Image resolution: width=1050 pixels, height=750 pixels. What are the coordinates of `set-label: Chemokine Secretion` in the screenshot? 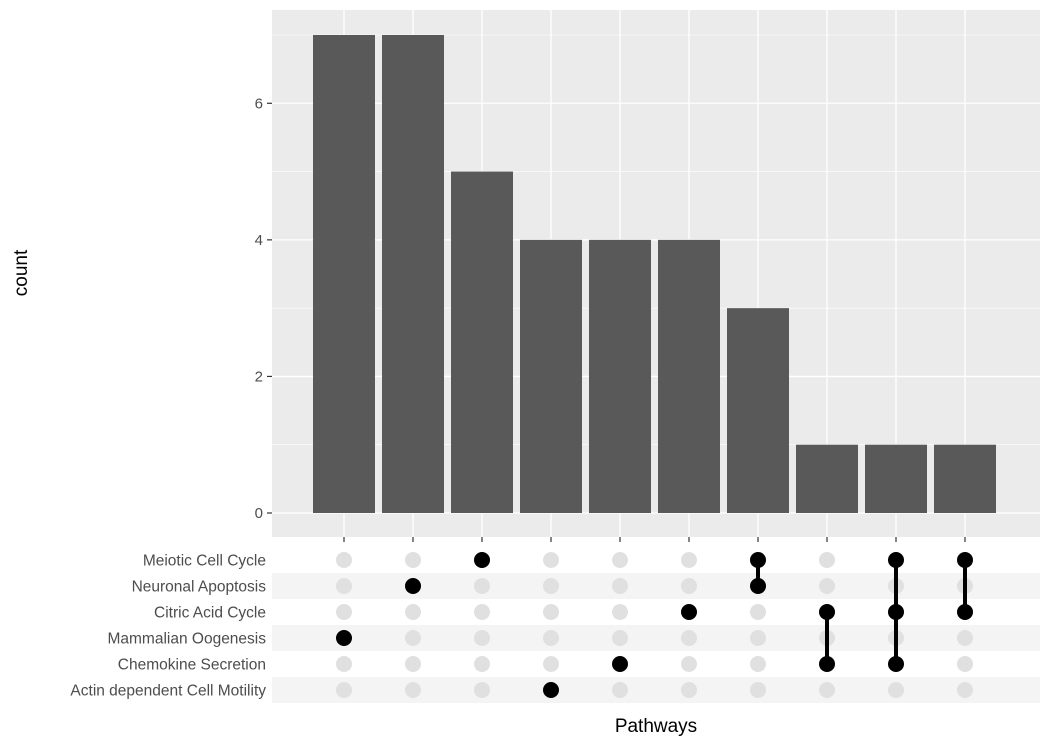 It's located at (192, 665).